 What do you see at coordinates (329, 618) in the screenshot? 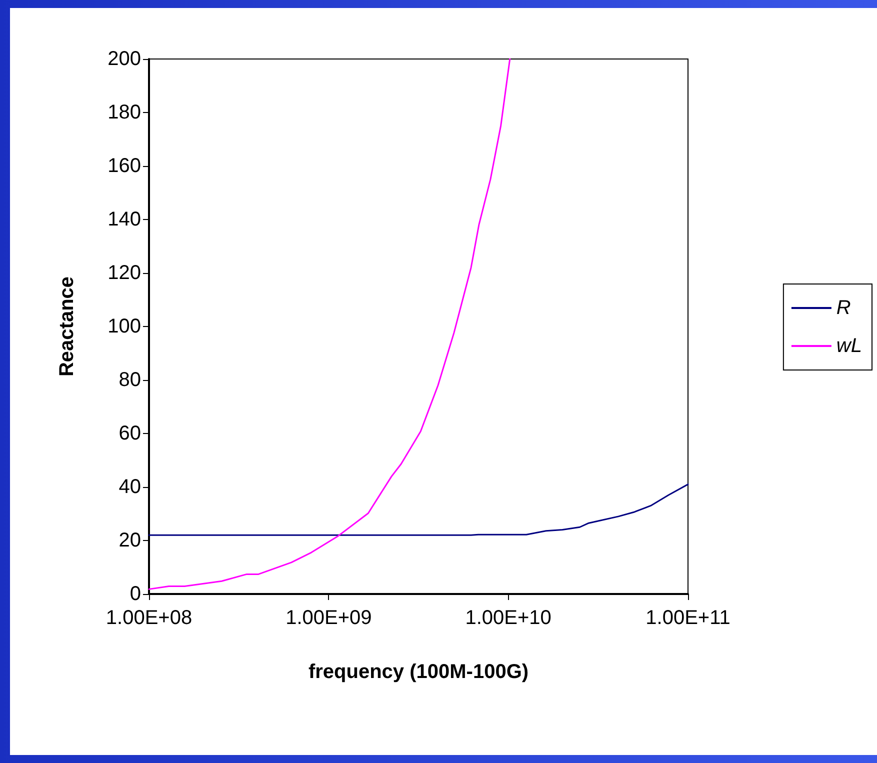
I see `x-tick-label: 1.00E+09` at bounding box center [329, 618].